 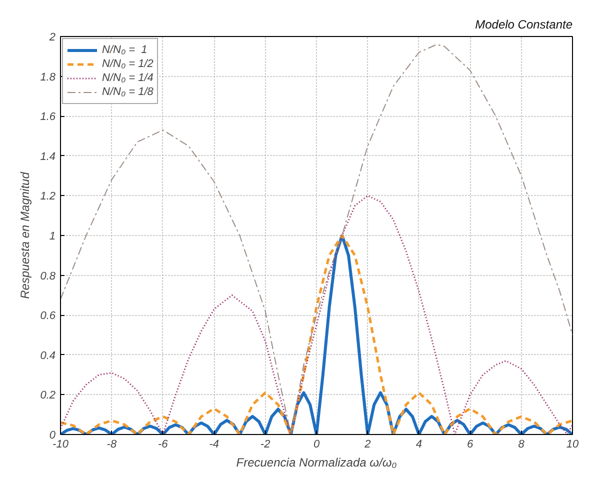 I want to click on x-tick-label: -2, so click(x=265, y=444).